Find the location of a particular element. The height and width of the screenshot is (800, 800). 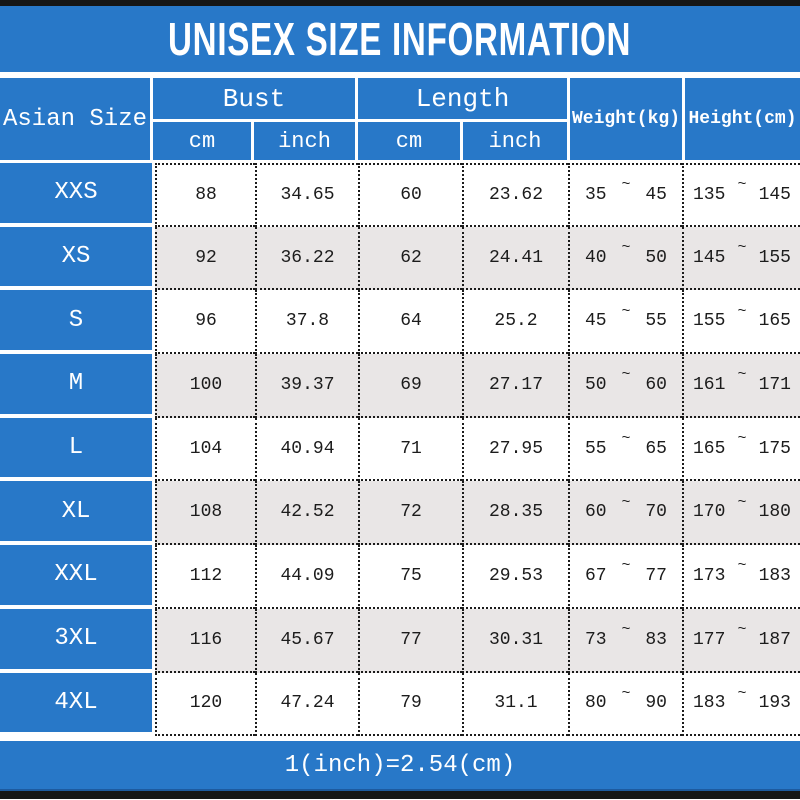

height-range: 135 ~ 145 is located at coordinates (741, 195).